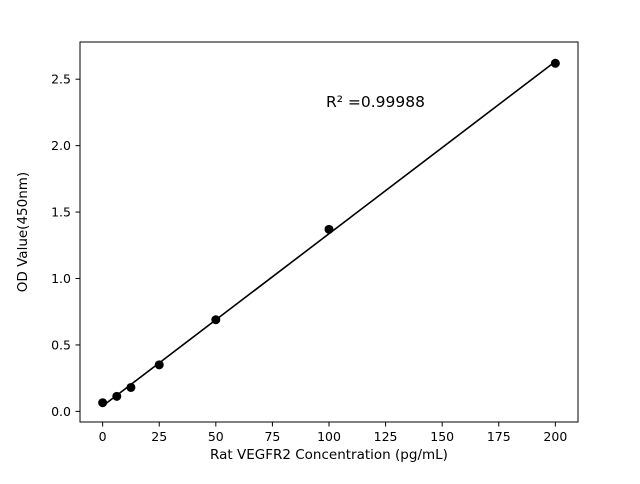 The height and width of the screenshot is (484, 640). What do you see at coordinates (61, 79) in the screenshot?
I see `y-tick-label: 2.5` at bounding box center [61, 79].